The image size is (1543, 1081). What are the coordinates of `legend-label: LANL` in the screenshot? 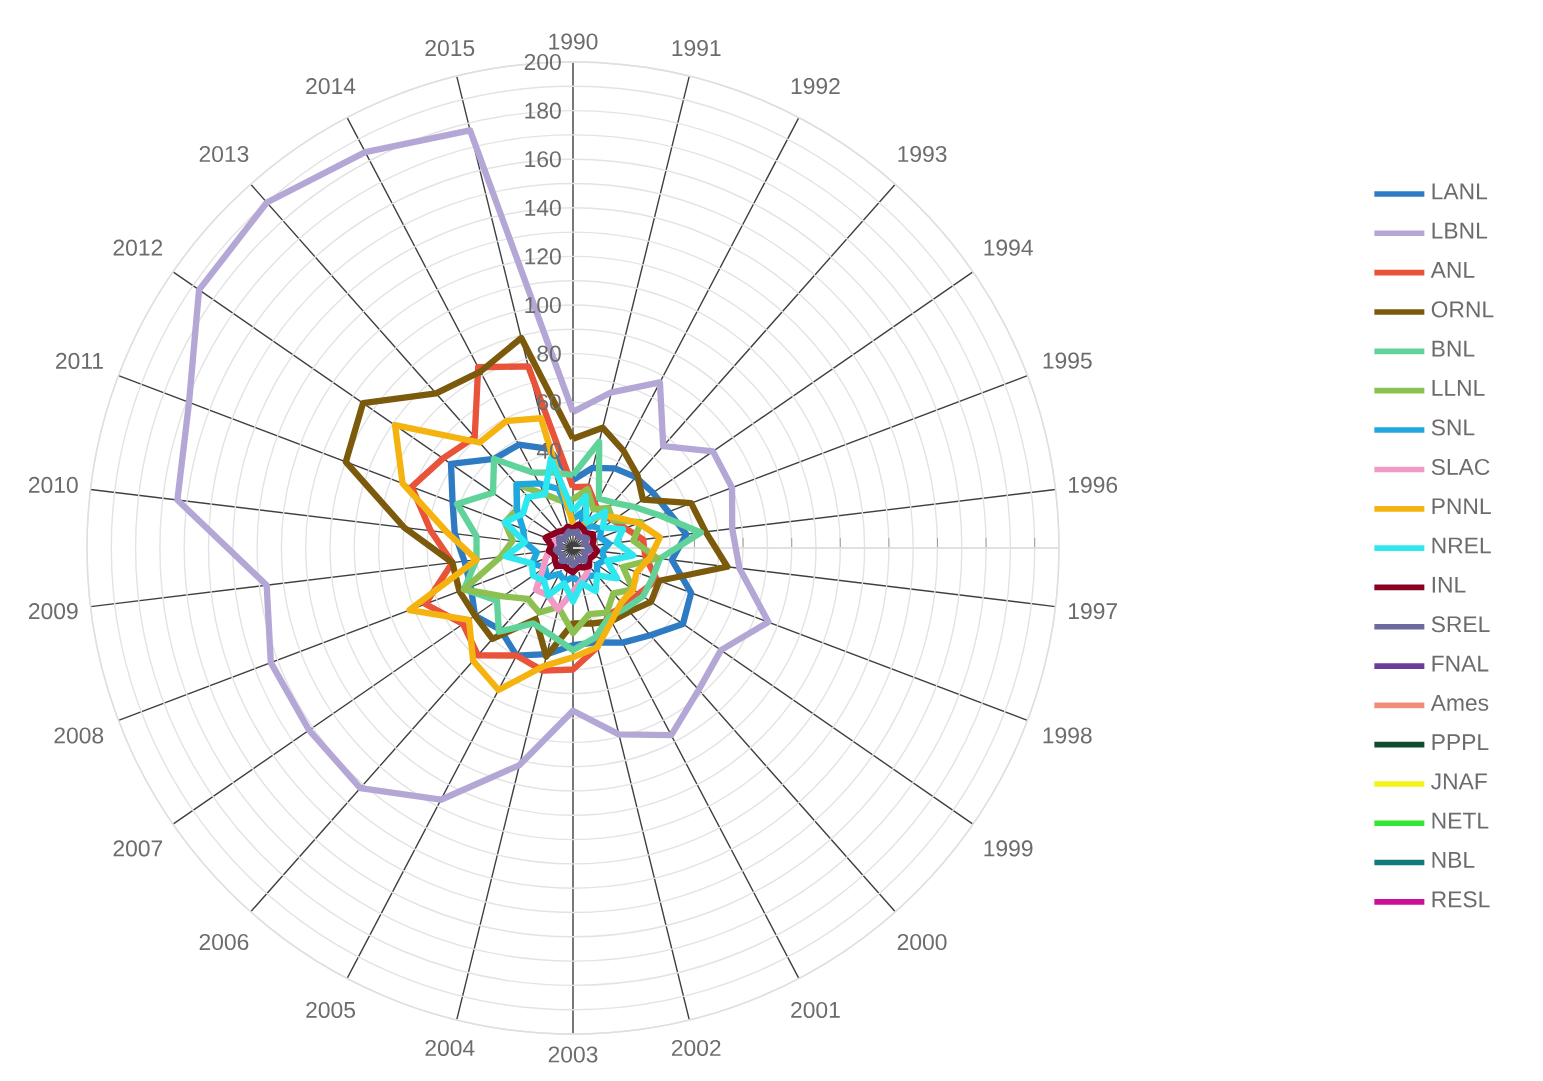 It's located at (1460, 191).